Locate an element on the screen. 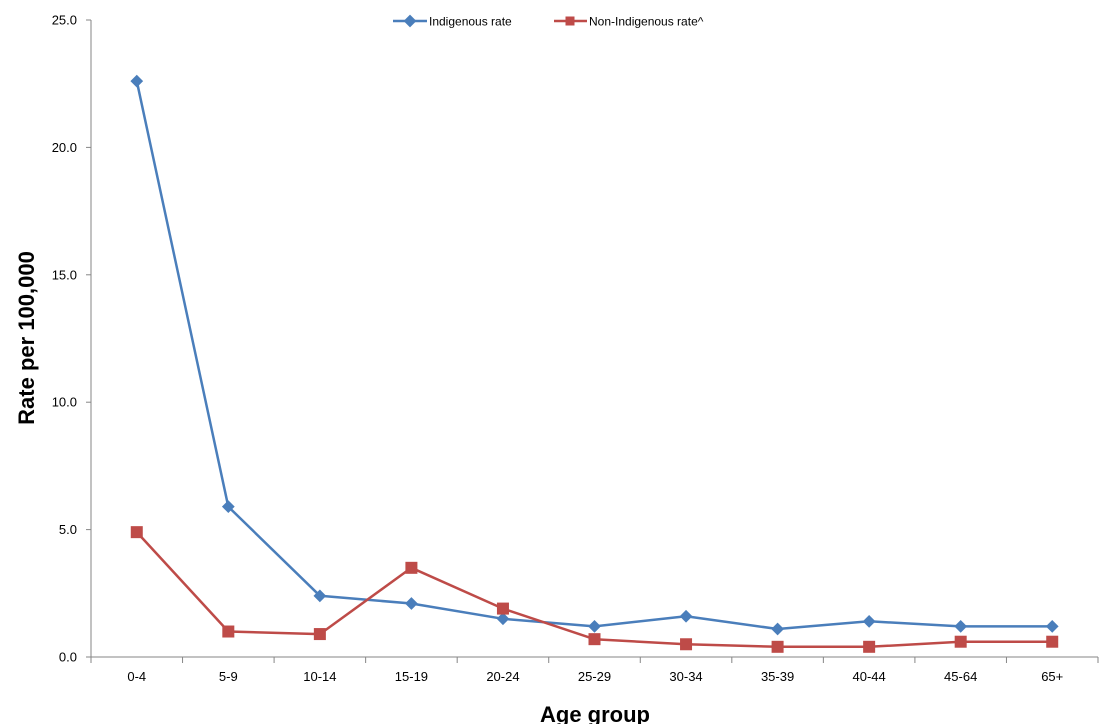  series-non-indigenous is located at coordinates (594, 589).